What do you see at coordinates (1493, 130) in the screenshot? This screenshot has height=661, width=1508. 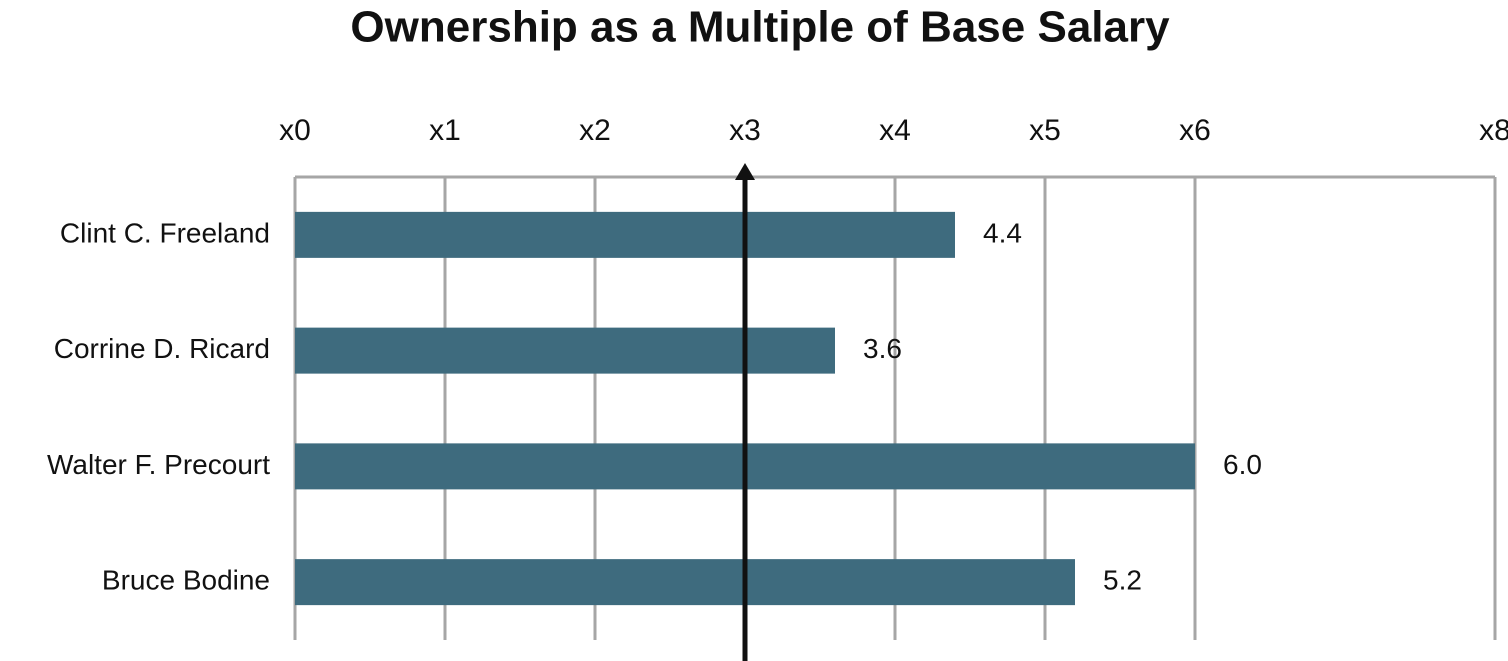 I see `x-tick-label: x8` at bounding box center [1493, 130].